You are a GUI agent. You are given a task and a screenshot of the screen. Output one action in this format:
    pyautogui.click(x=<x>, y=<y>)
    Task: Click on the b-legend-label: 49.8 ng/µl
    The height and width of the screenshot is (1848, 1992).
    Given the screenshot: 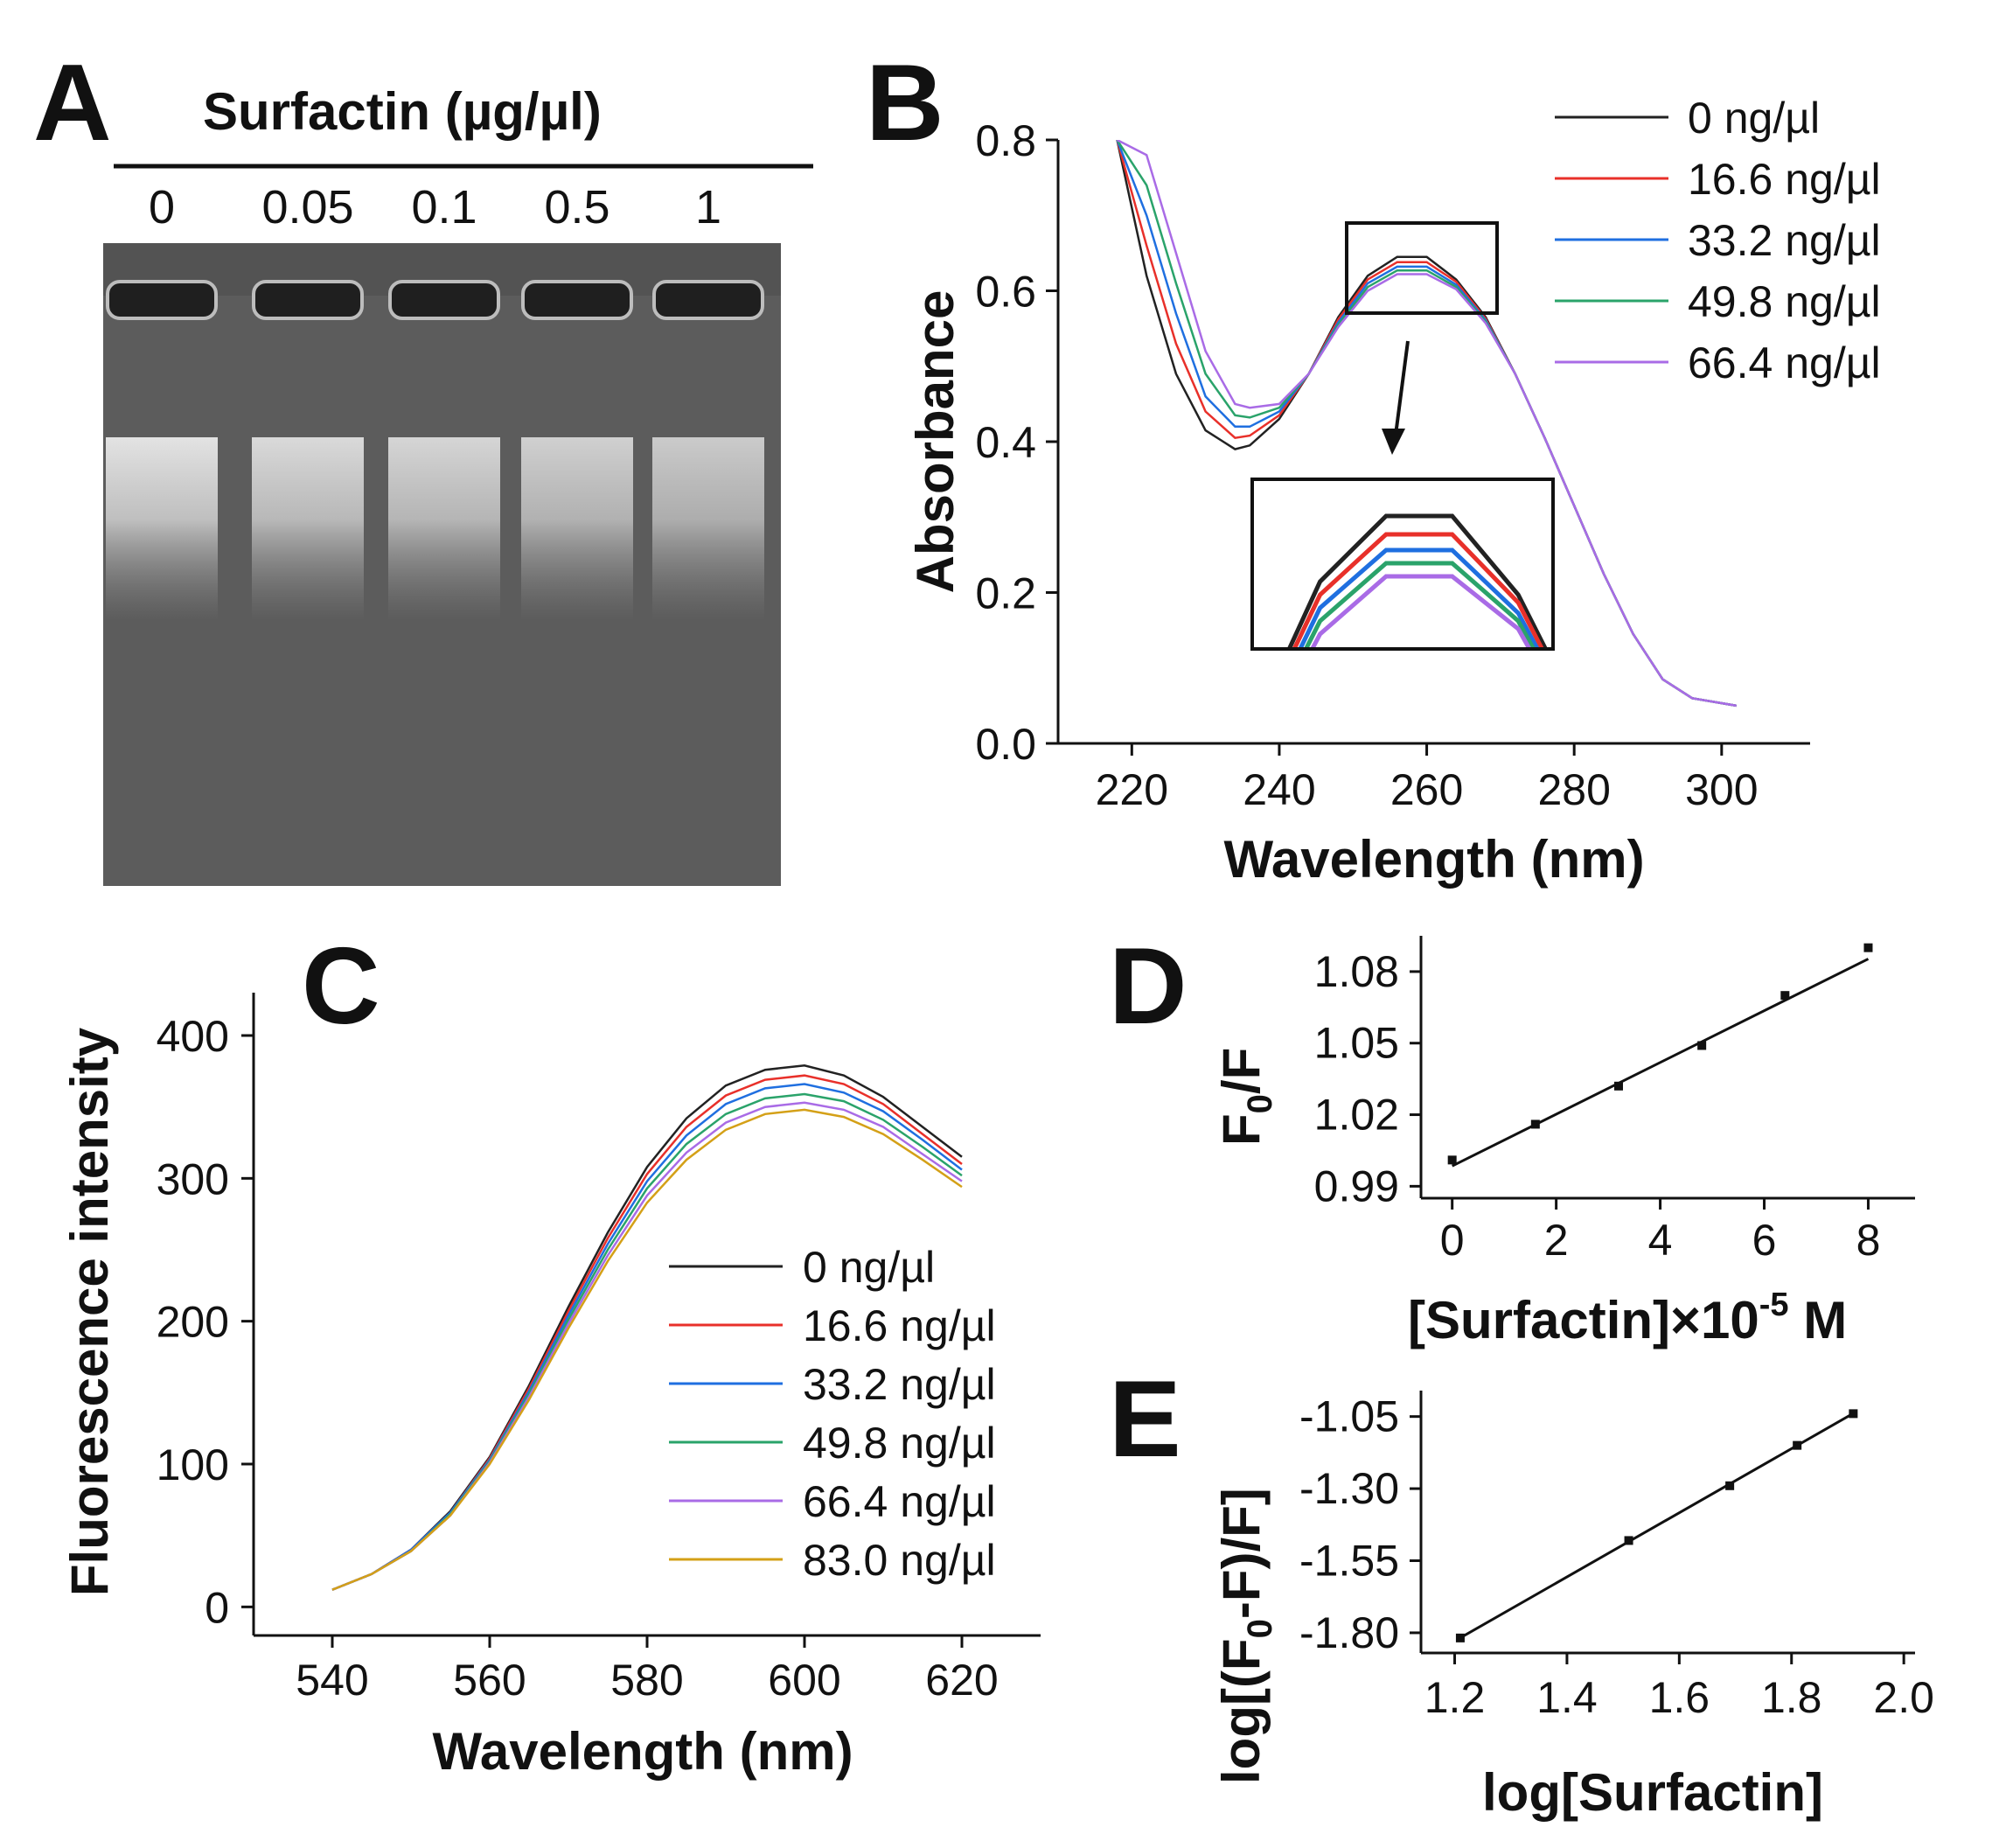 What is the action you would take?
    pyautogui.click(x=1784, y=301)
    